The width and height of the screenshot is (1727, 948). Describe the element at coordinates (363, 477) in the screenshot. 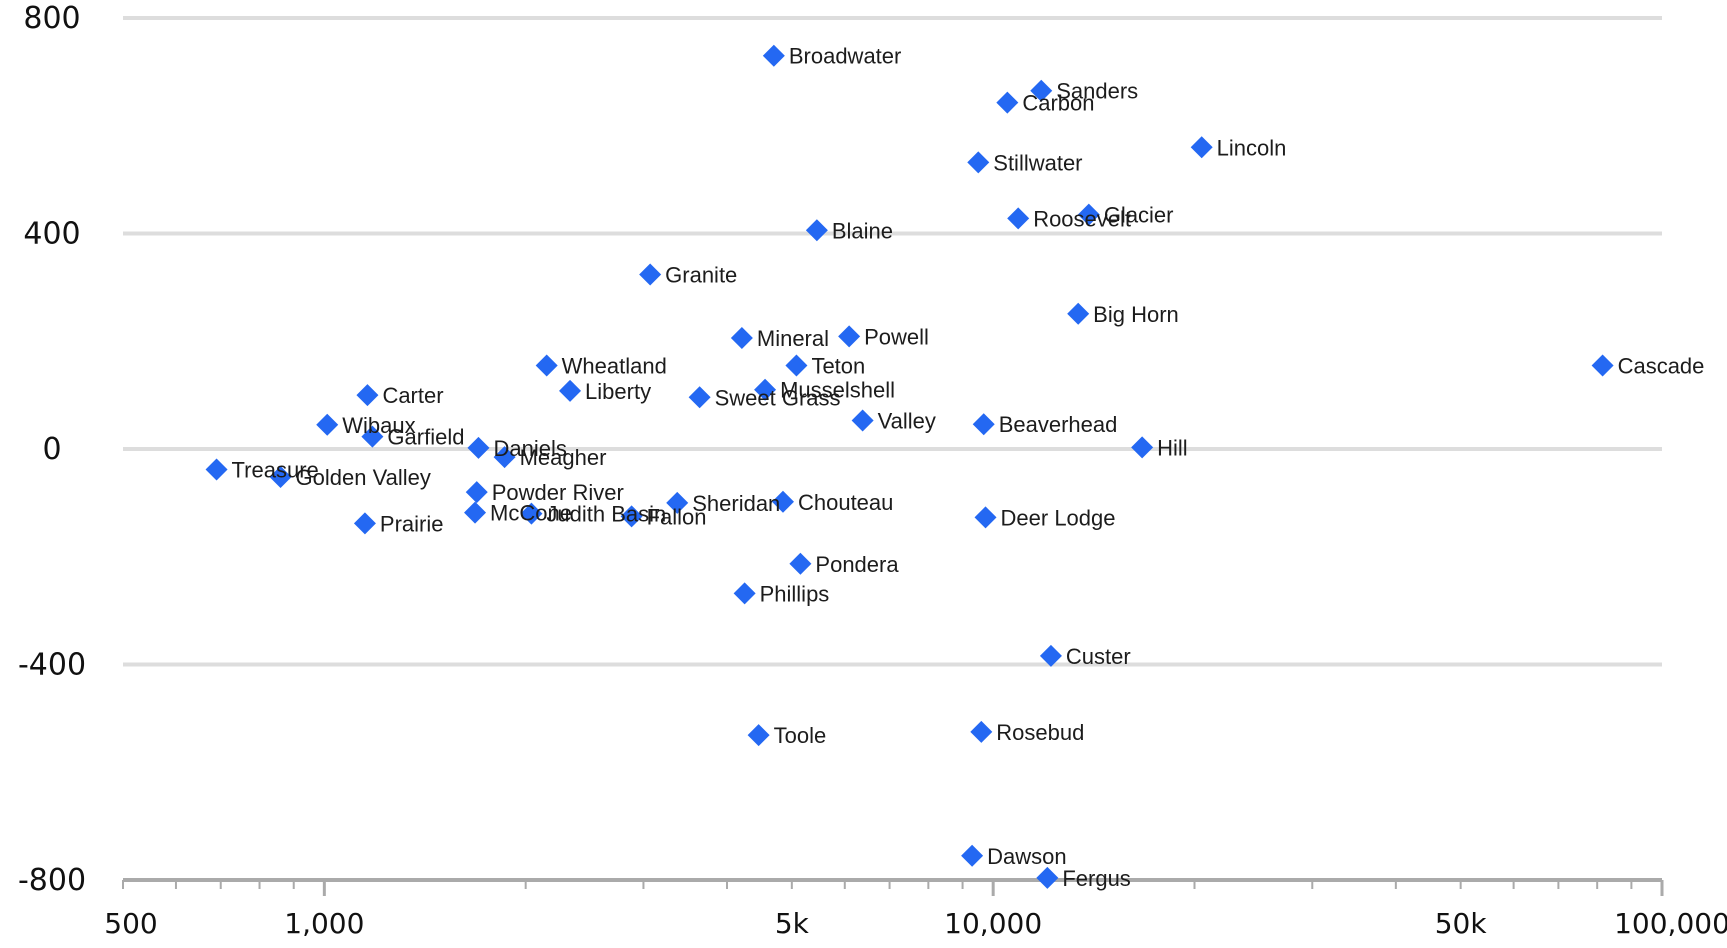

I see `point-label-golden-valley: Golden Valley` at that location.